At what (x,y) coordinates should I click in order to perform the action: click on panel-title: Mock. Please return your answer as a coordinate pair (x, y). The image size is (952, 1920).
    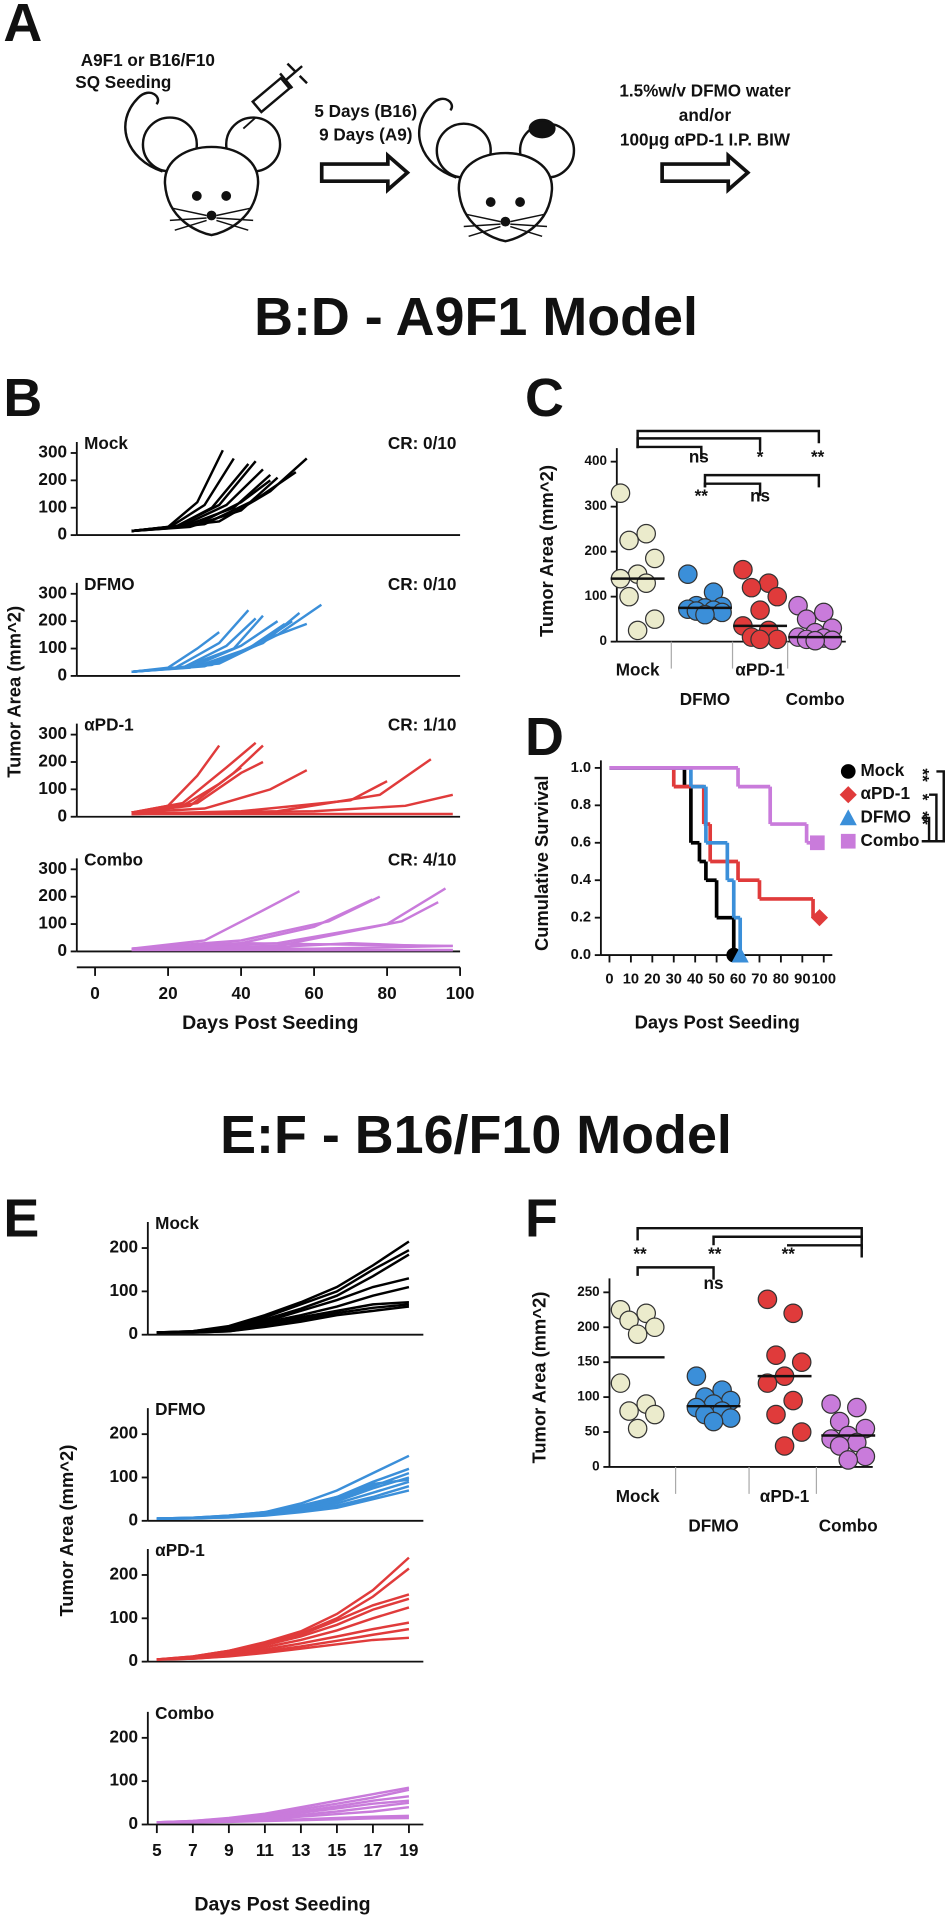
    Looking at the image, I should click on (177, 1223).